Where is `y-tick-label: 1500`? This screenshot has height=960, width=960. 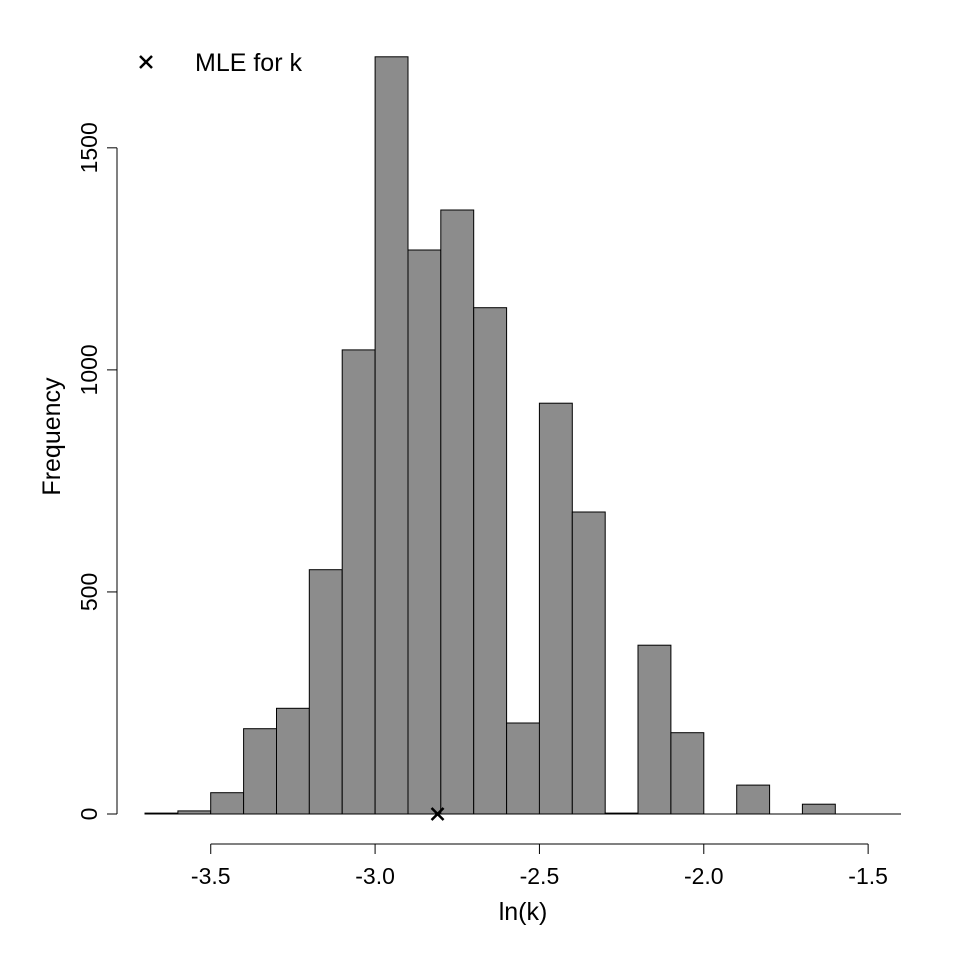 y-tick-label: 1500 is located at coordinates (89, 147).